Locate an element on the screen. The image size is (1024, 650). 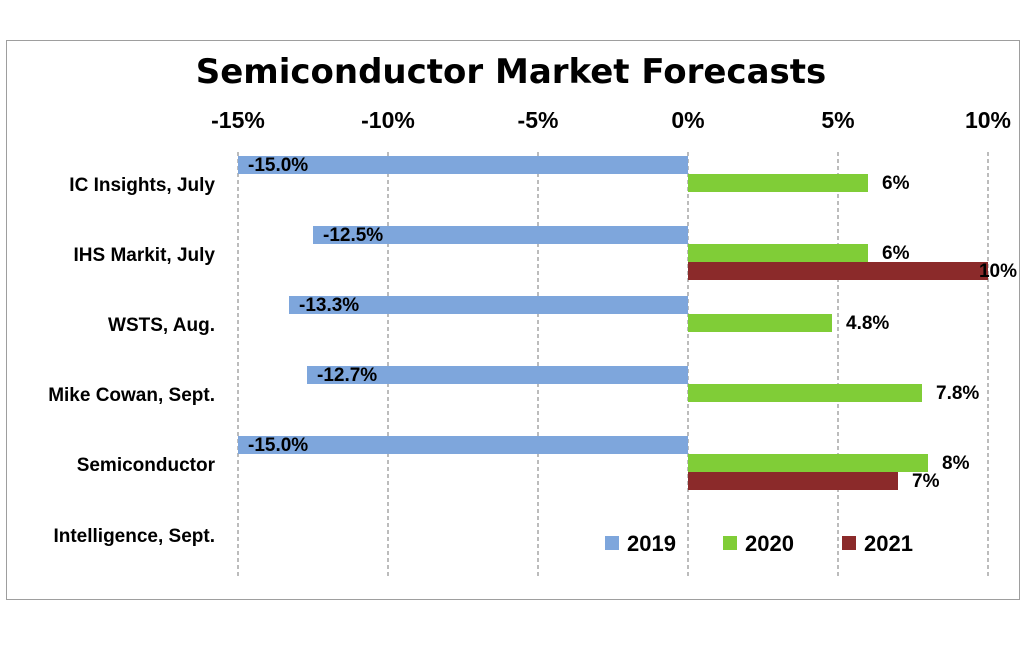
x-tick-label: -5% is located at coordinates (538, 120).